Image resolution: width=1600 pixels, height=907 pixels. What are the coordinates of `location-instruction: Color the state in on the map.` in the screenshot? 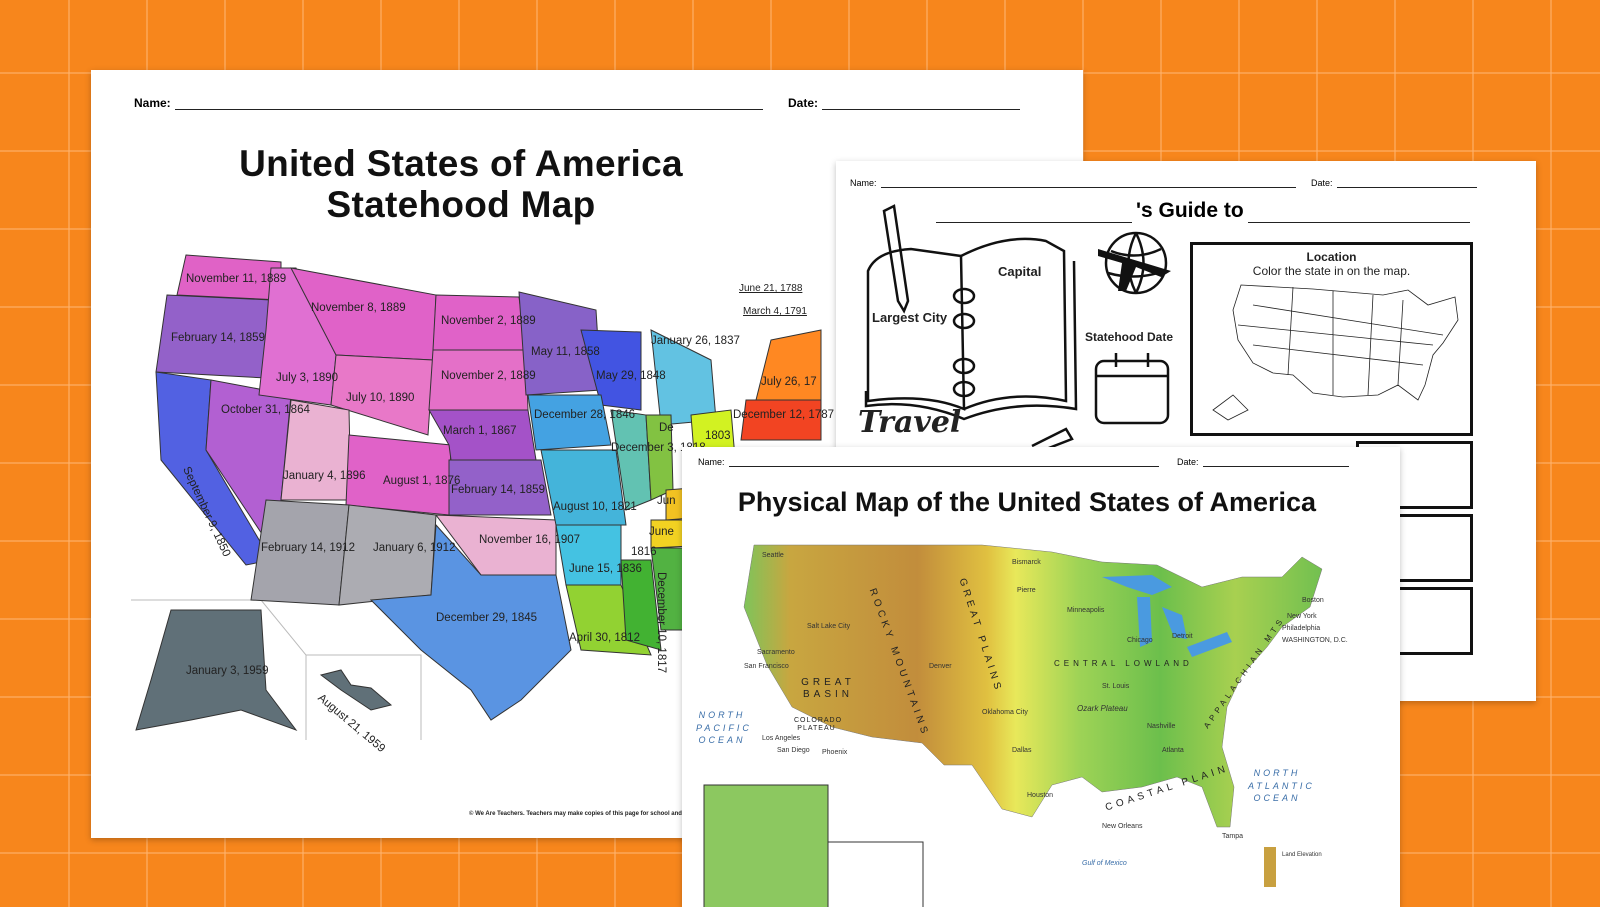 It's located at (1331, 271).